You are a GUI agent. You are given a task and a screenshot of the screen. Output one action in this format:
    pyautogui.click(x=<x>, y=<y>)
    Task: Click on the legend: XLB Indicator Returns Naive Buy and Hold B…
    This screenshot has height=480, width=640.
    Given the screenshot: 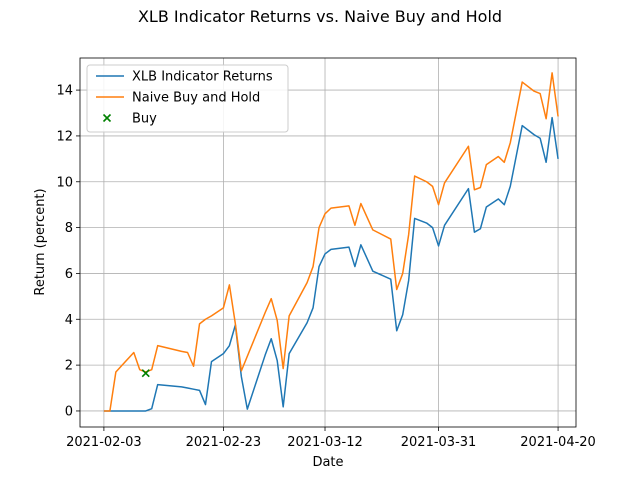 What is the action you would take?
    pyautogui.click(x=187, y=98)
    